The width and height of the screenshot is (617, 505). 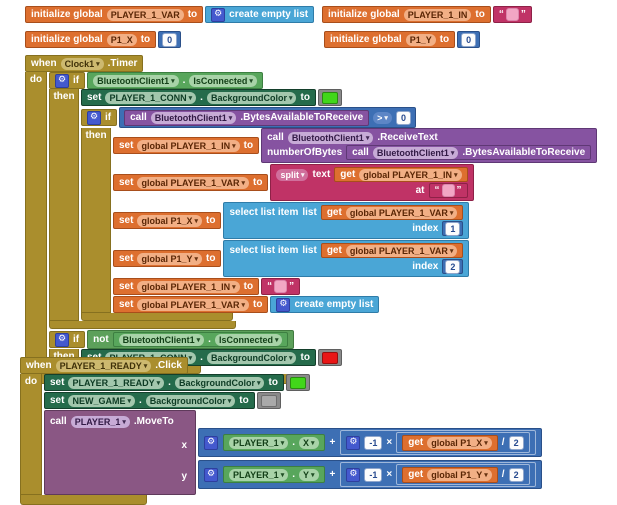 I want to click on call-moveto-block: call PLAYER_1 .MoveTo x y, so click(x=120, y=452).